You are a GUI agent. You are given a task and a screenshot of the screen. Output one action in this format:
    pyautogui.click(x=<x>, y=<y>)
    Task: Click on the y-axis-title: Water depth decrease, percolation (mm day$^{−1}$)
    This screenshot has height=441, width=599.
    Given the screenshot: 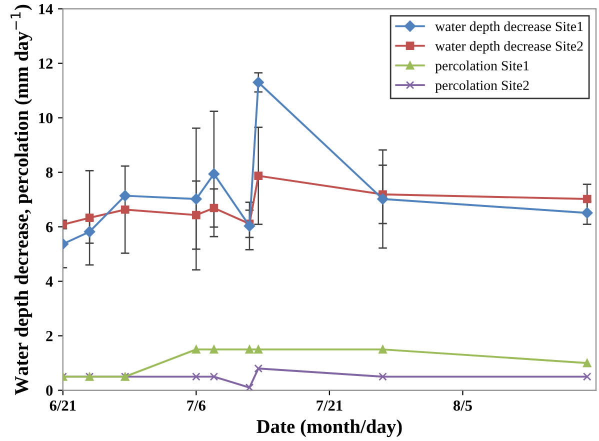 What is the action you would take?
    pyautogui.click(x=21, y=199)
    